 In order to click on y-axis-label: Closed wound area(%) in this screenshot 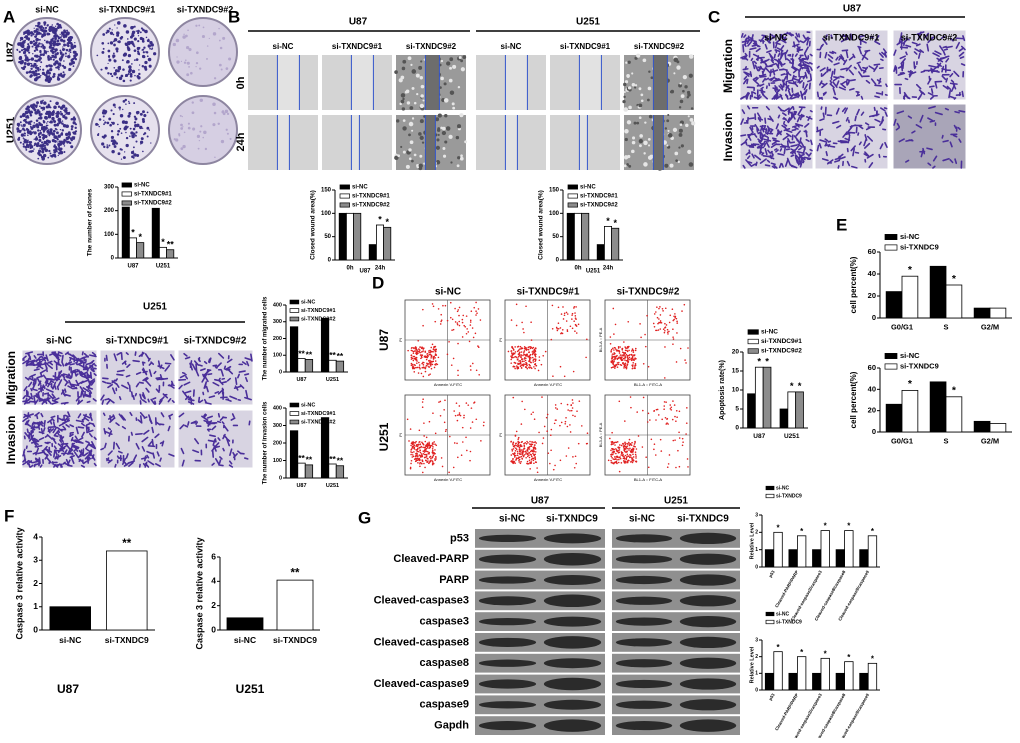, I will do `click(541, 225)`.